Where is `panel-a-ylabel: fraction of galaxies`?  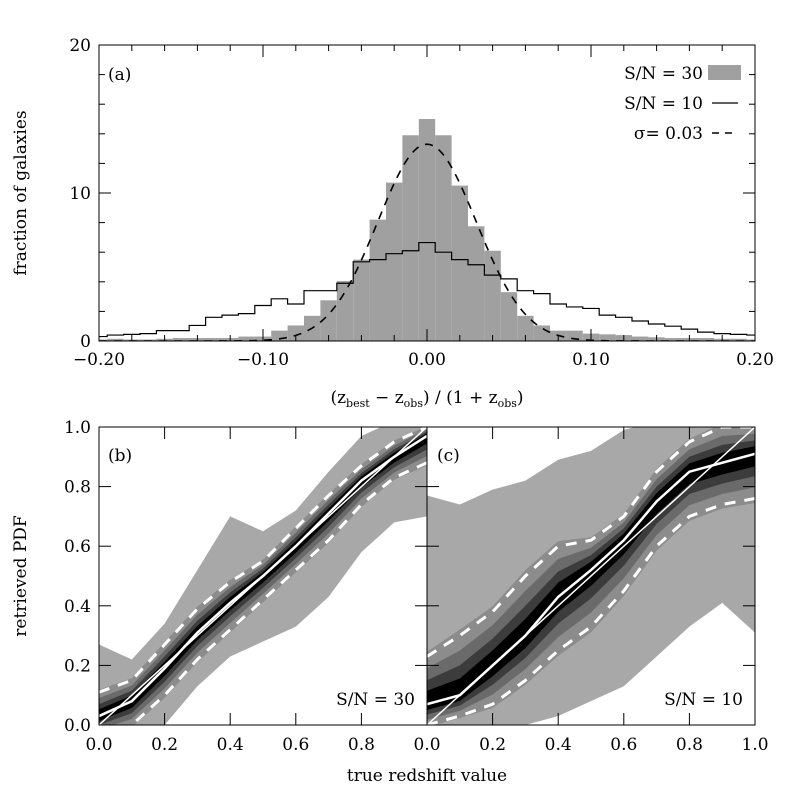
panel-a-ylabel: fraction of galaxies is located at coordinates (21, 192).